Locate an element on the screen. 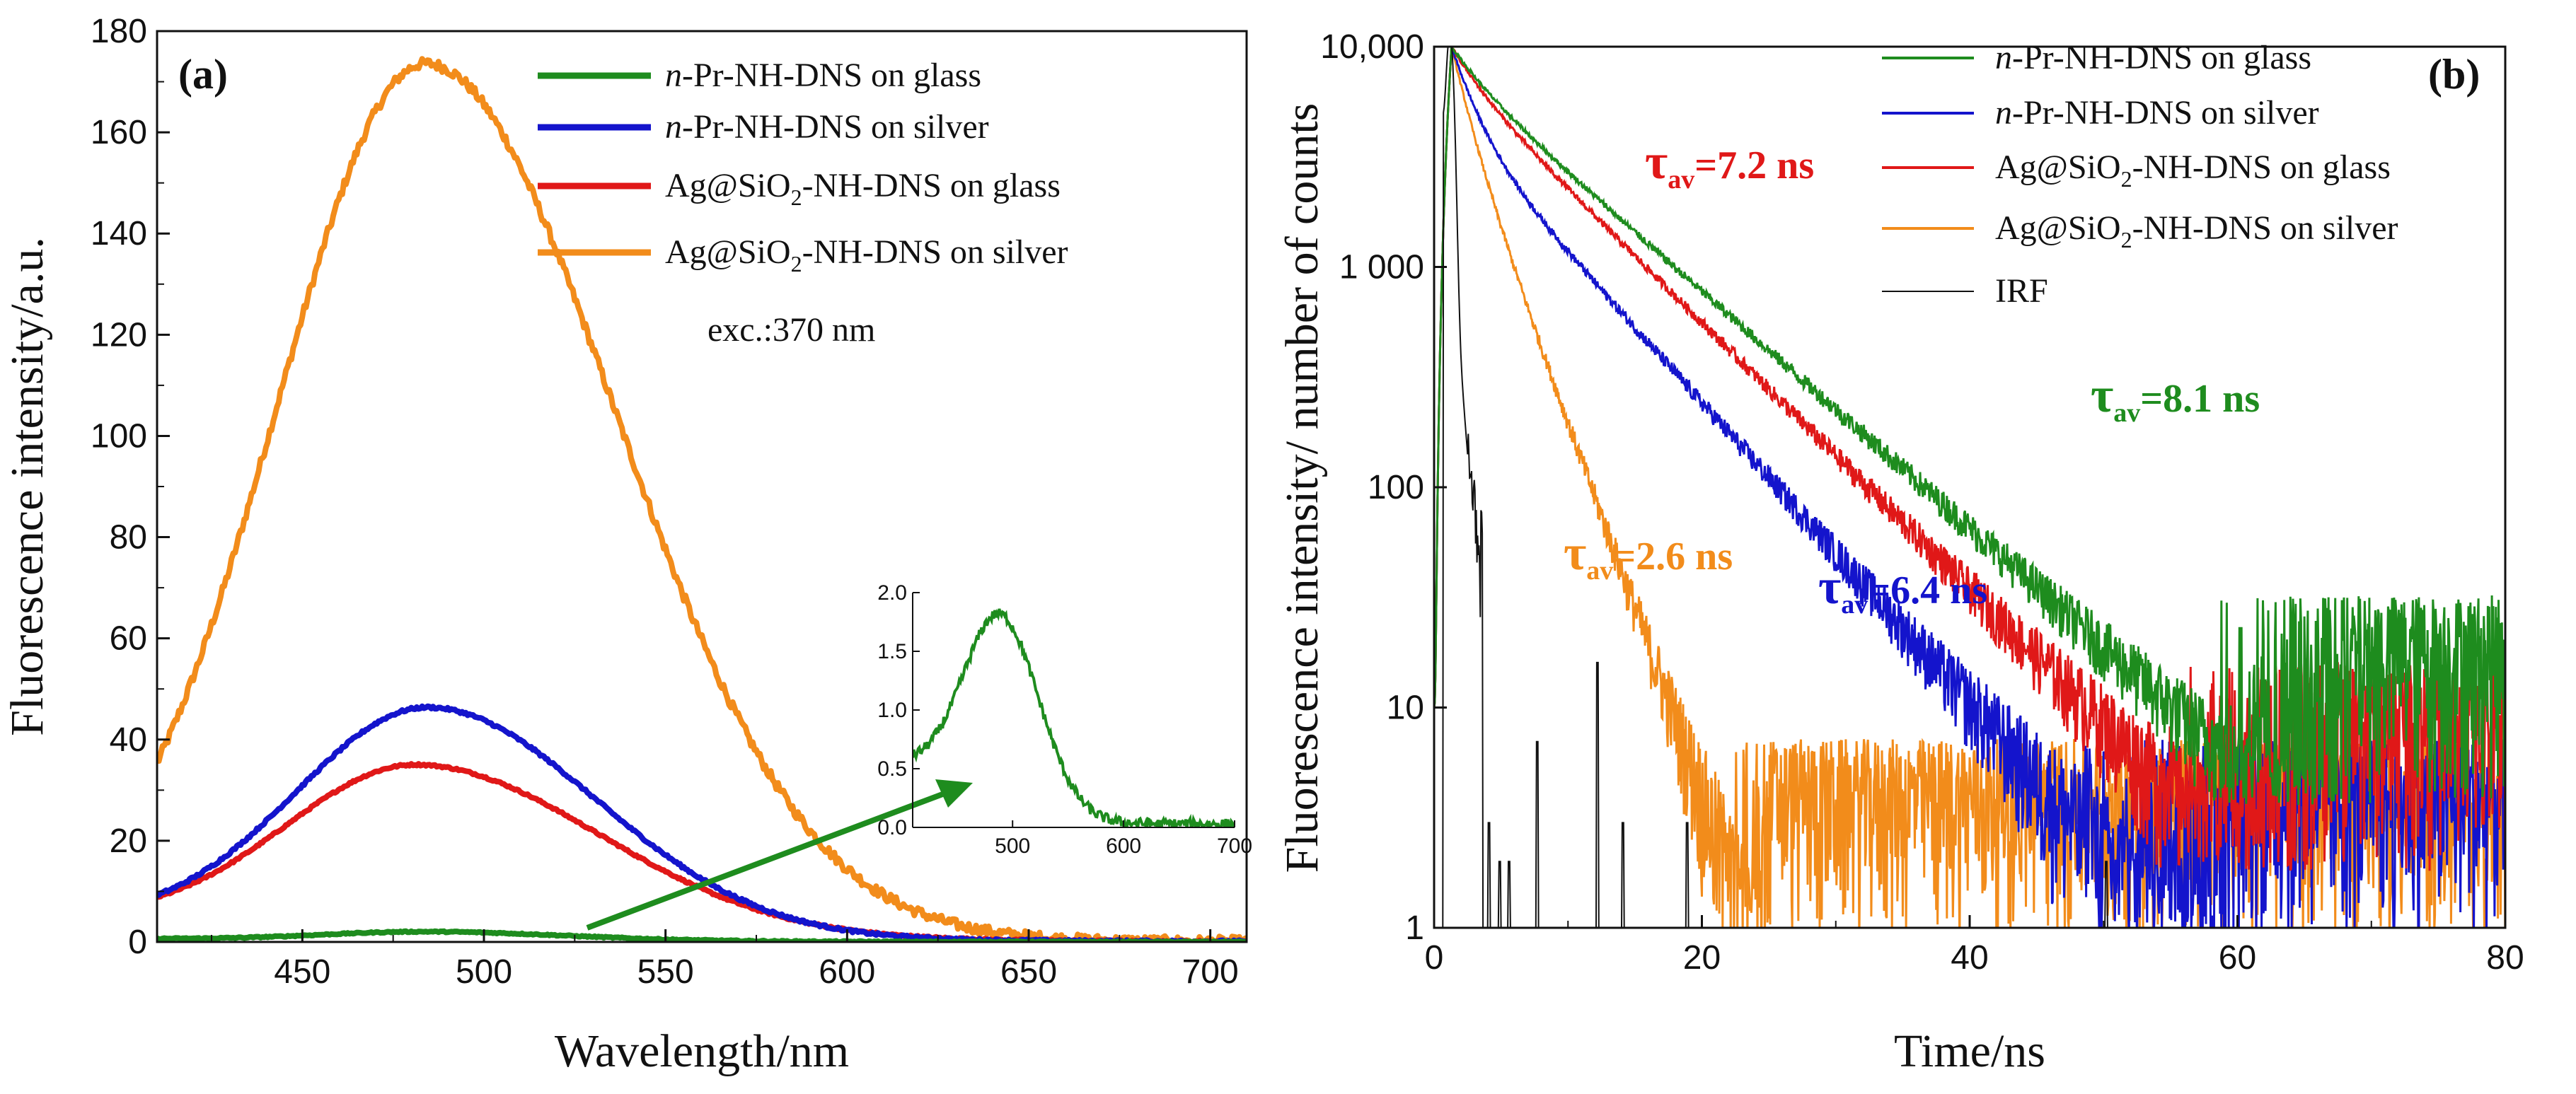  b-x-tick-label-3: 60 is located at coordinates (2237, 958).